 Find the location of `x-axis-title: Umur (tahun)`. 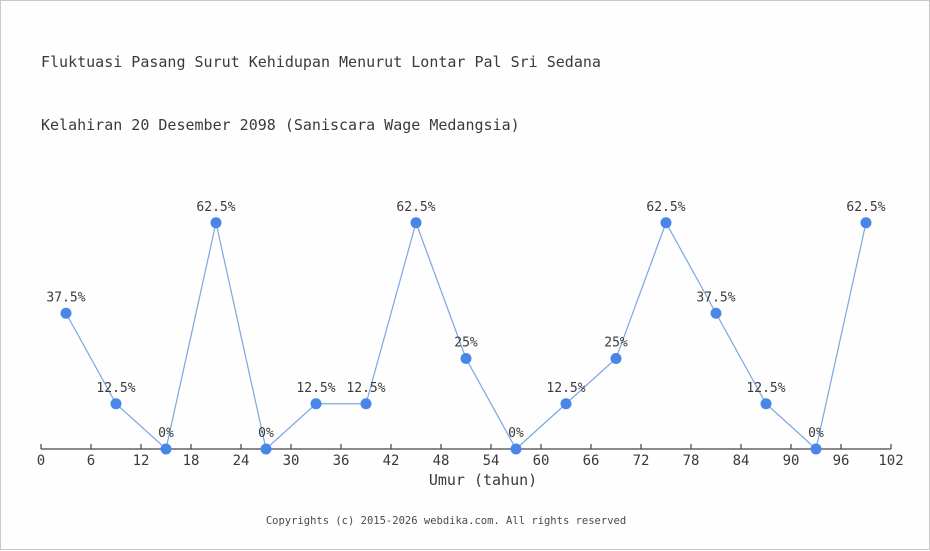

x-axis-title: Umur (tahun) is located at coordinates (483, 480).